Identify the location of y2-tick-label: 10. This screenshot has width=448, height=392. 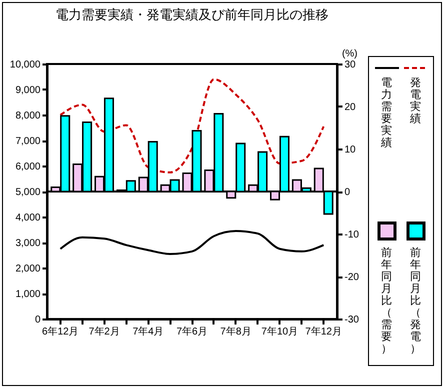
(350, 150).